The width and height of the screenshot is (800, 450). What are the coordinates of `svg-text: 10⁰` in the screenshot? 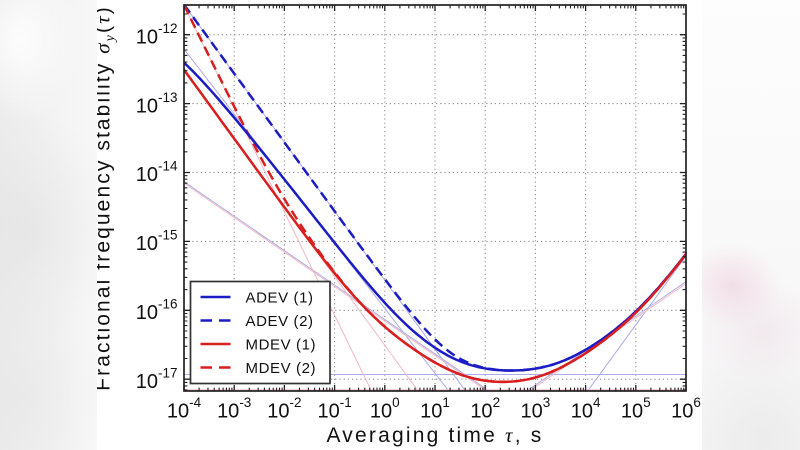 It's located at (385, 409).